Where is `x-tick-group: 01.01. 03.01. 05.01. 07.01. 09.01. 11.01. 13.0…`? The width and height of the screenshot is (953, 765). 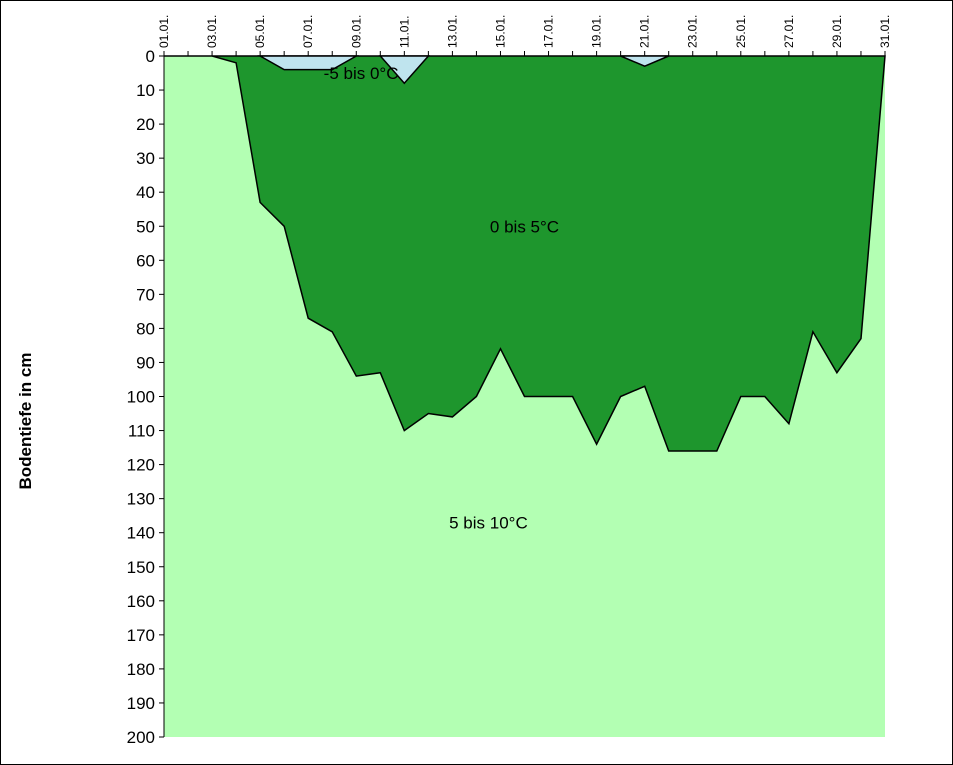
x-tick-group: 01.01. 03.01. 05.01. 07.01. 09.01. 11.01. 13.0… is located at coordinates (524, 35).